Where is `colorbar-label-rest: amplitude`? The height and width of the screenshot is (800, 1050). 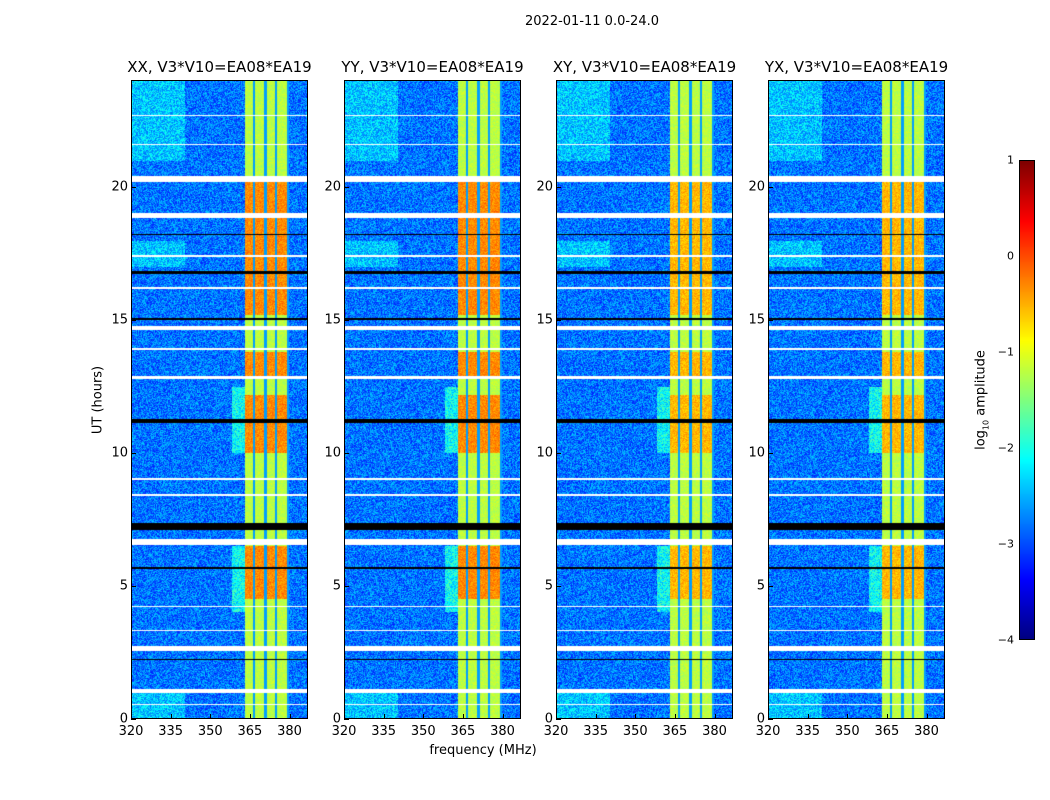
colorbar-label-rest: amplitude is located at coordinates (981, 385).